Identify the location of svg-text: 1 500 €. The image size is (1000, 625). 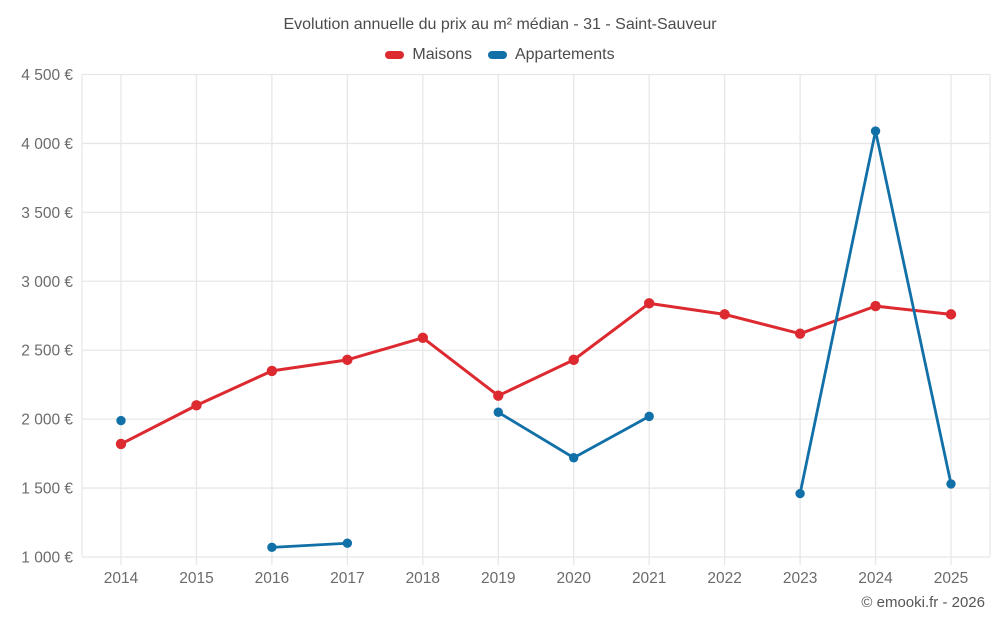
(47, 489).